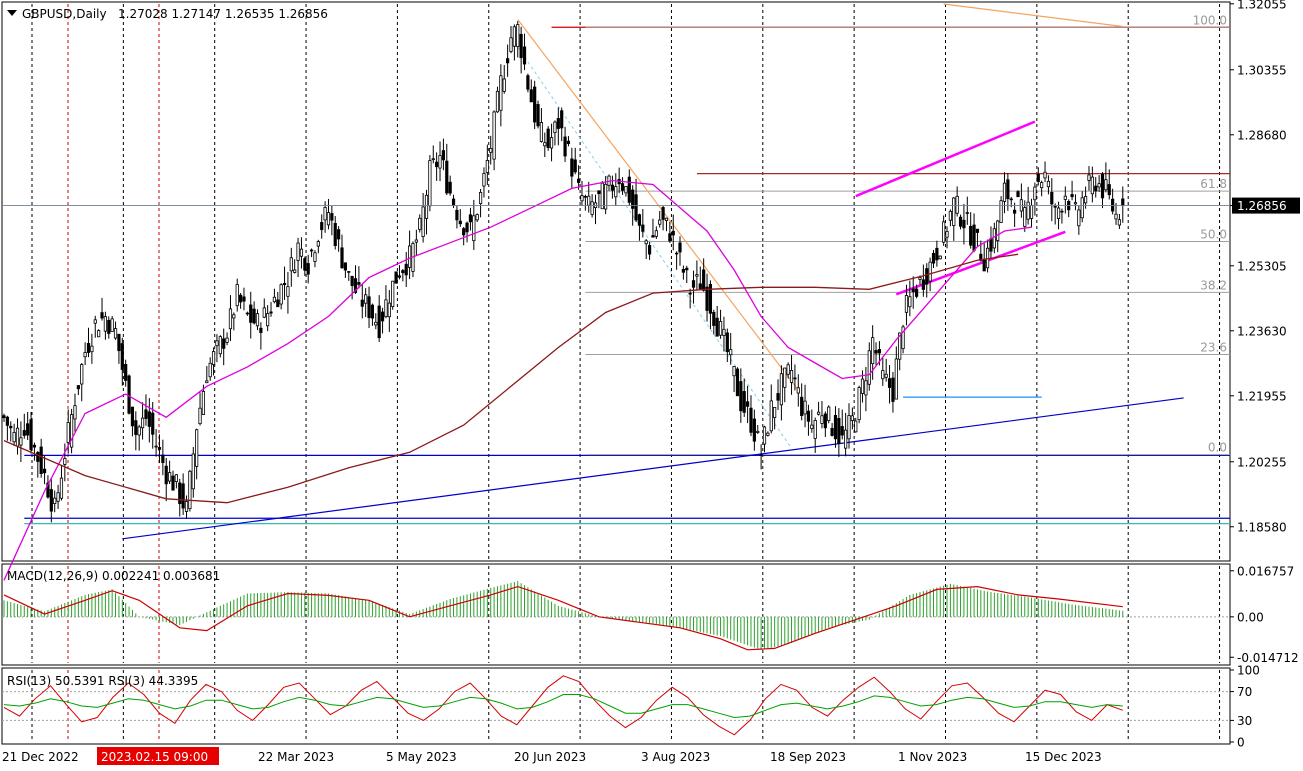  Describe the element at coordinates (12, 13) in the screenshot. I see `dropdown-triangle-icon` at that location.